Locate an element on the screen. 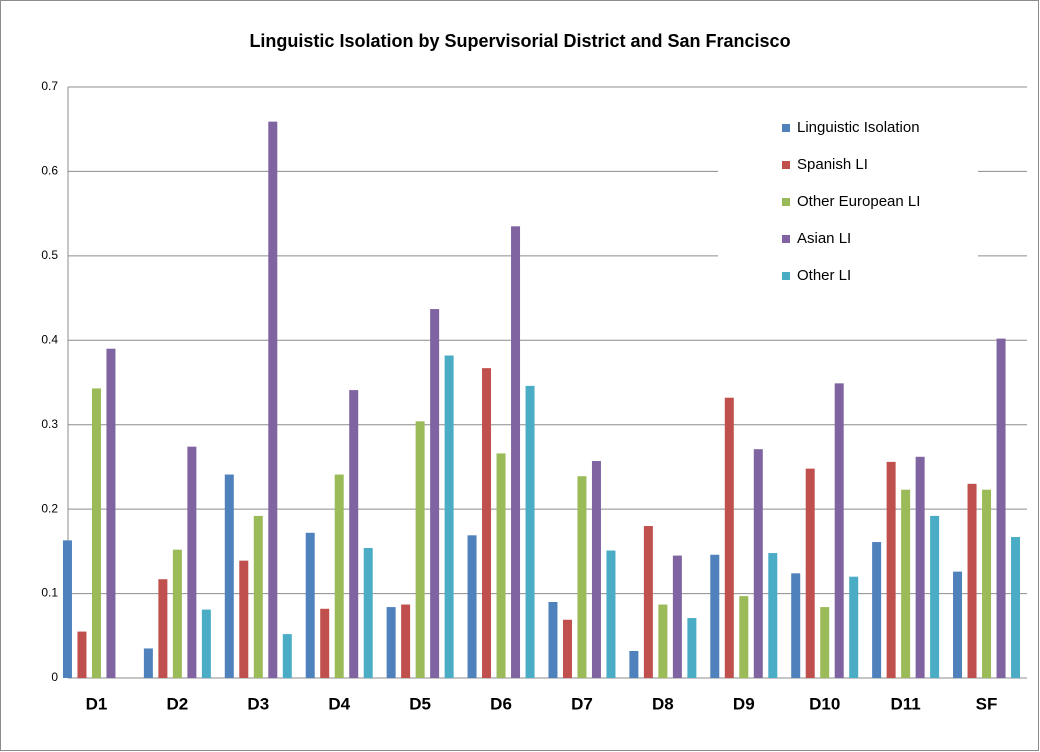 The width and height of the screenshot is (1040, 752). y-tick-label: 0.5 is located at coordinates (49, 255).